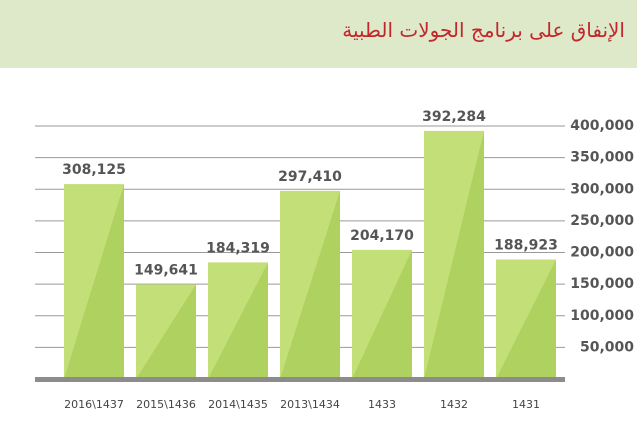  I want to click on x-tick-label: 2014\1435, so click(238, 404).